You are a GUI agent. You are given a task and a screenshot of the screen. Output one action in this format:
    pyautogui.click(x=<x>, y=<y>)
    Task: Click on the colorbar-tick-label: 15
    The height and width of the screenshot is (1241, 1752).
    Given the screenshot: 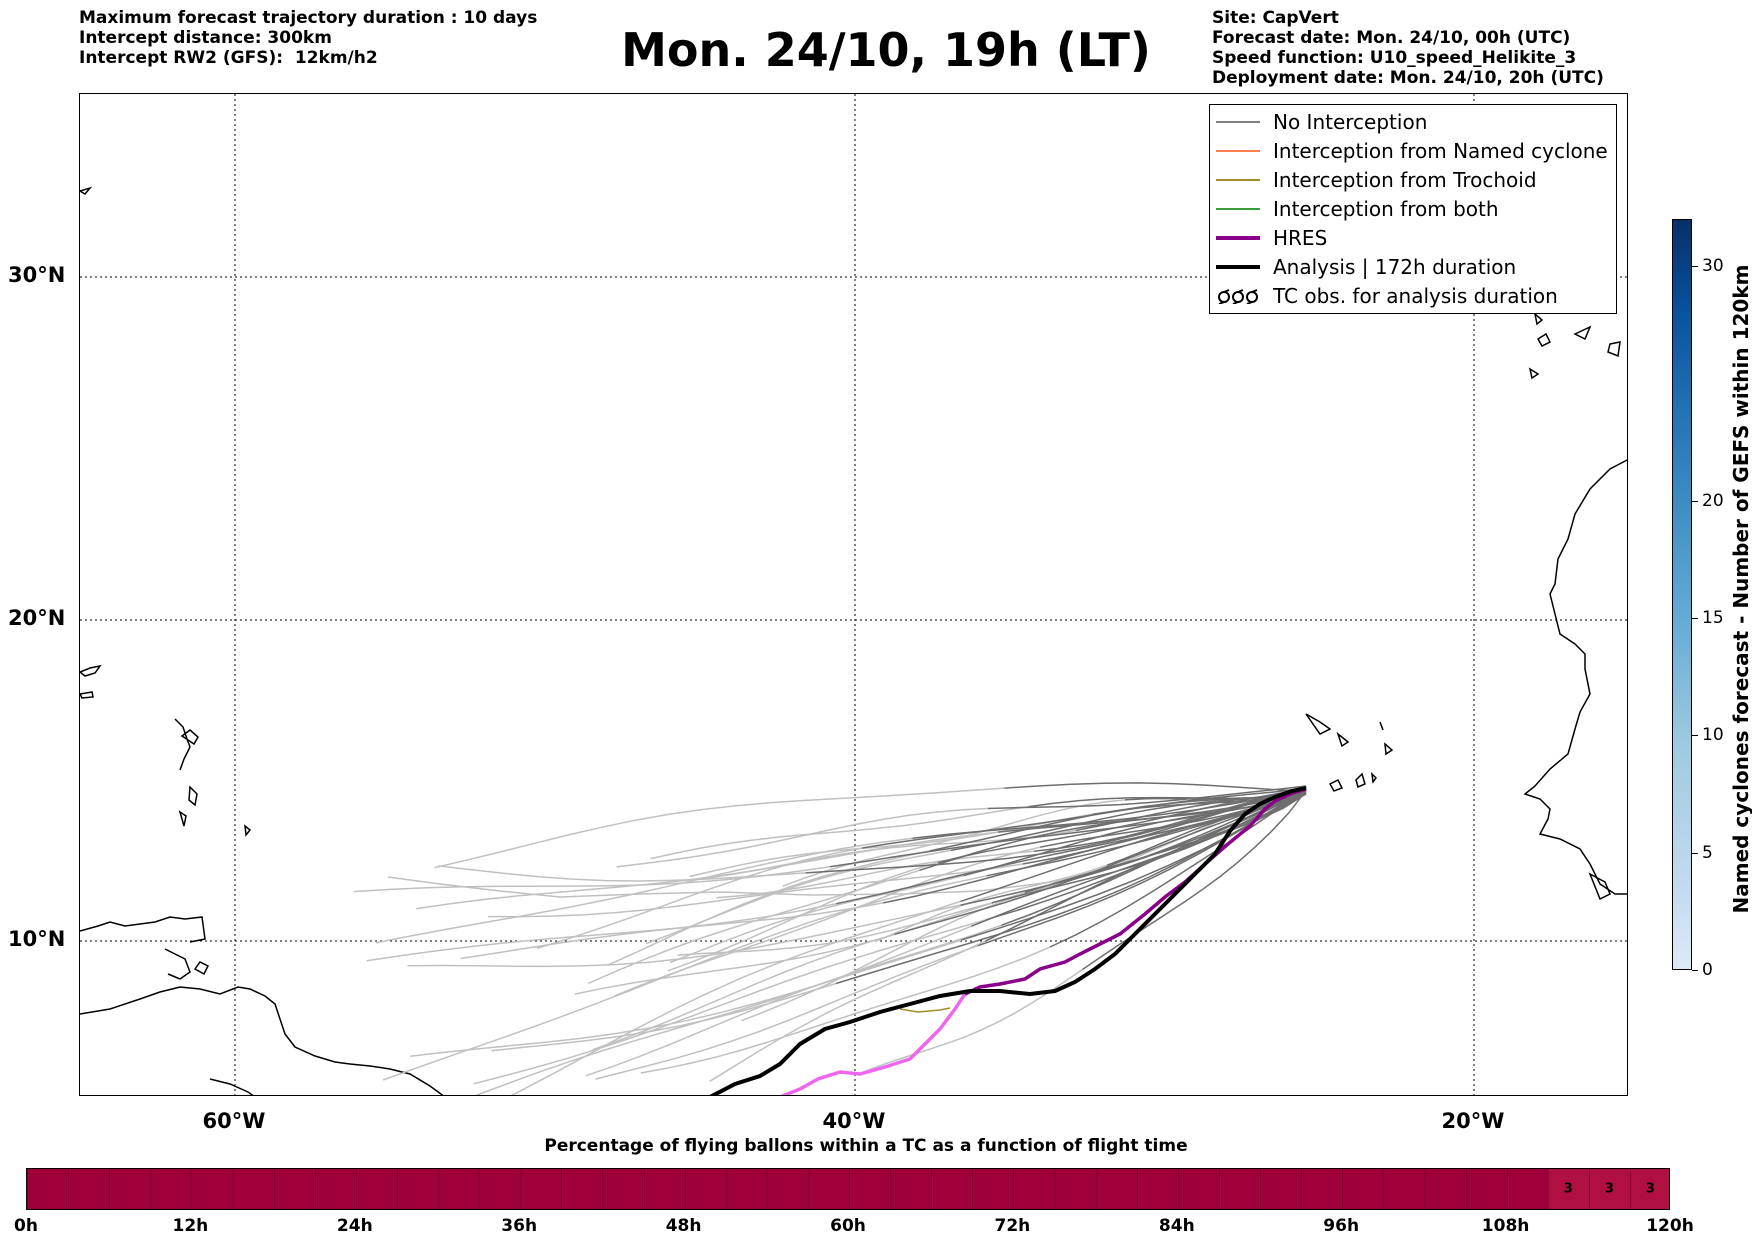 What is the action you would take?
    pyautogui.click(x=1713, y=617)
    